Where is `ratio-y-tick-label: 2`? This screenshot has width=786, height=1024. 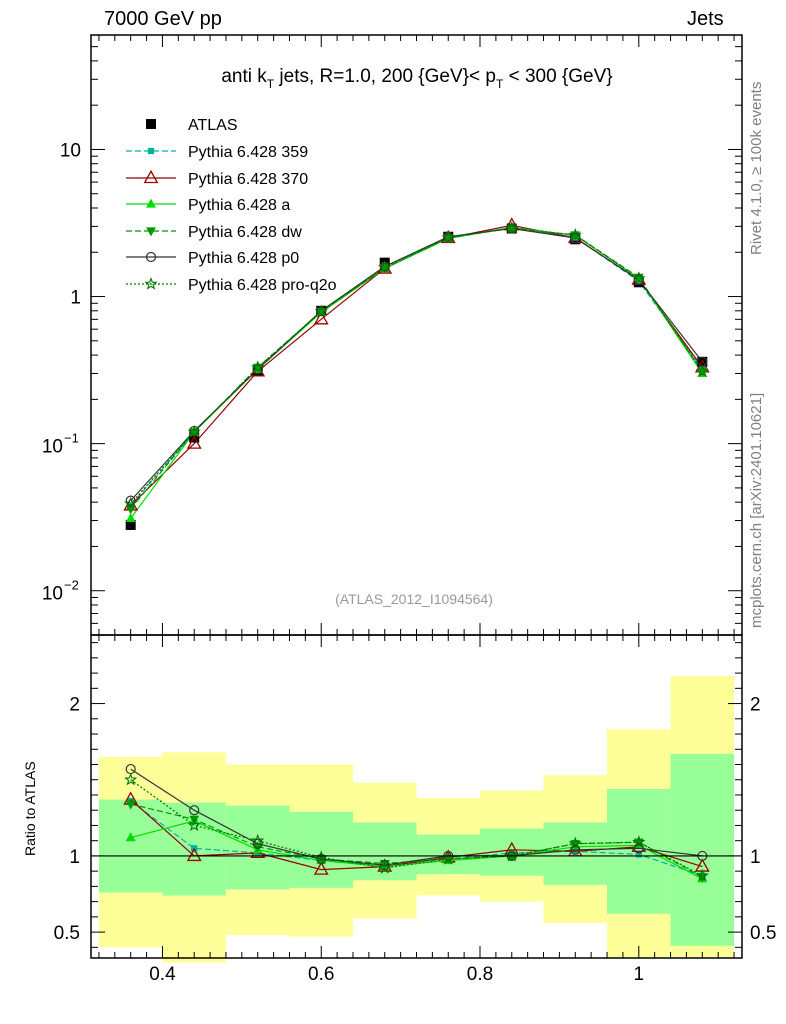 ratio-y-tick-label: 2 is located at coordinates (74, 705).